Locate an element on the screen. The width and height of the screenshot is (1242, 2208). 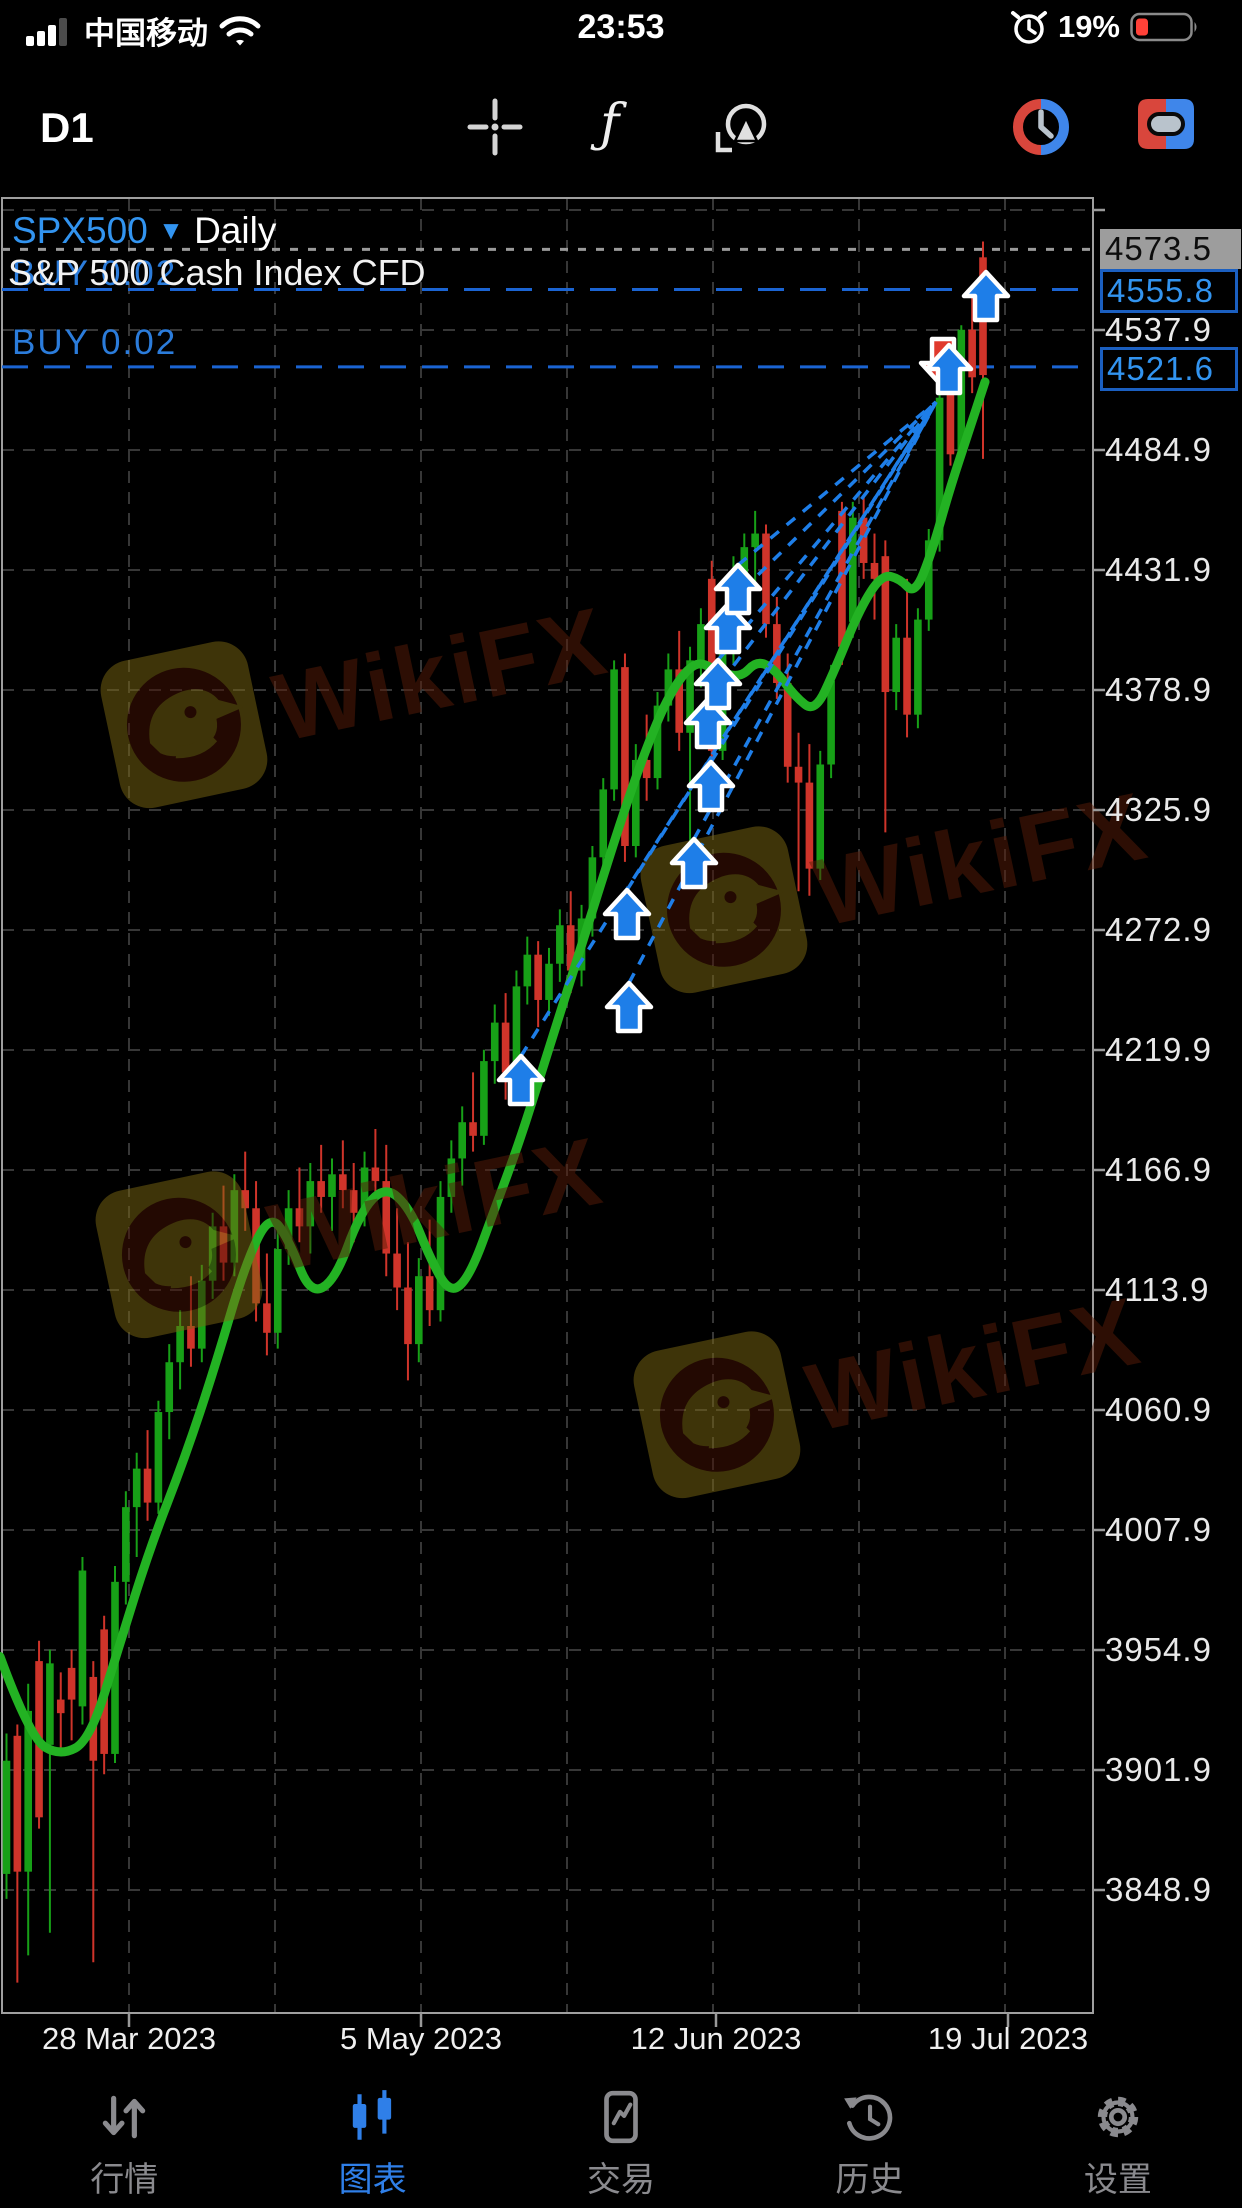
tab-trade: 交易 is located at coordinates (621, 2145).